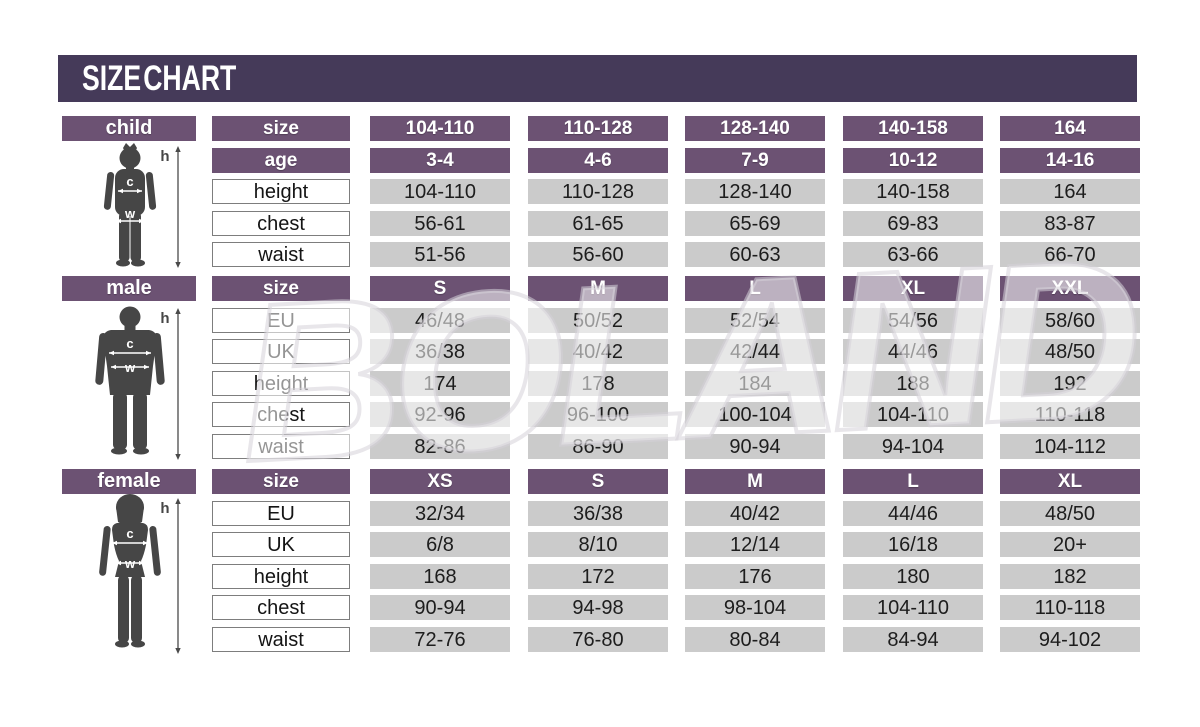  Describe the element at coordinates (1070, 320) in the screenshot. I see `male-EU-cell: 58/60` at that location.